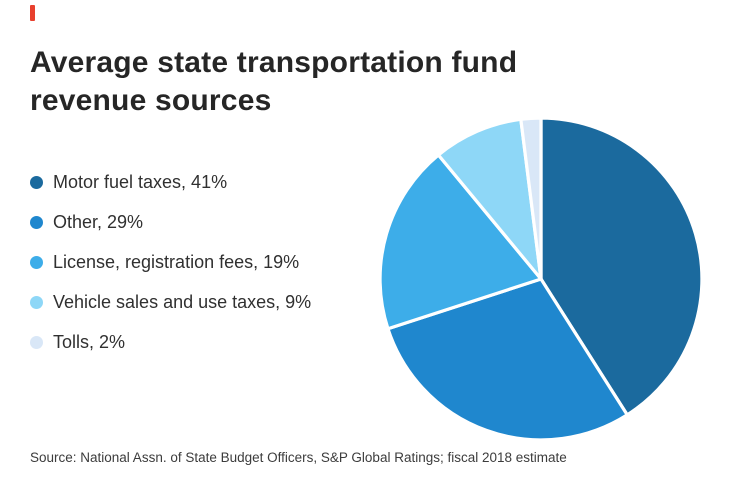 The height and width of the screenshot is (482, 740). I want to click on legend-label: Other, 29%, so click(98, 221).